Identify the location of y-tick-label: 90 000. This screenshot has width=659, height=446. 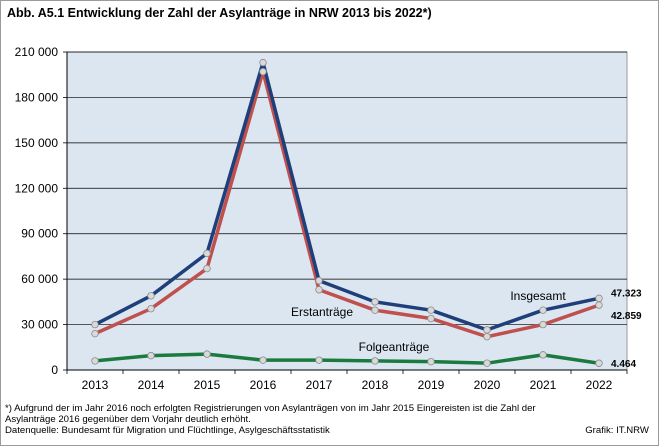
(39, 234).